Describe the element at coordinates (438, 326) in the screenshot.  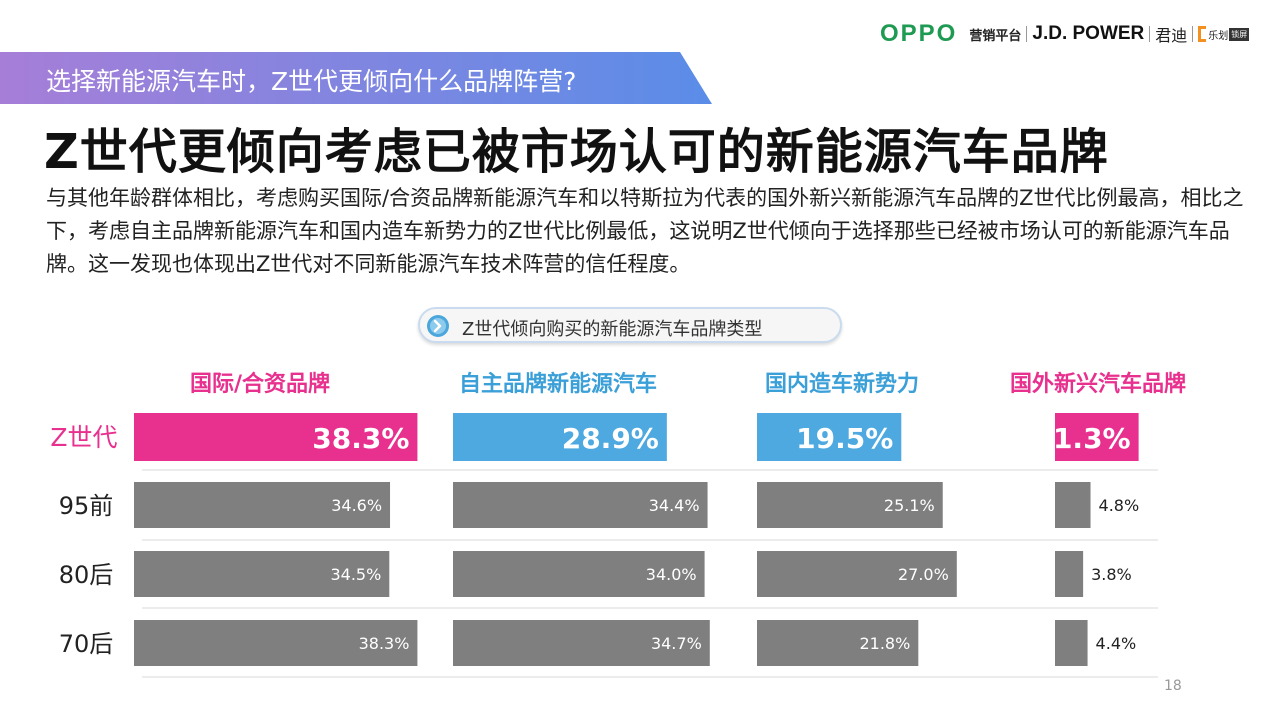
I see `chevron-right-icon` at that location.